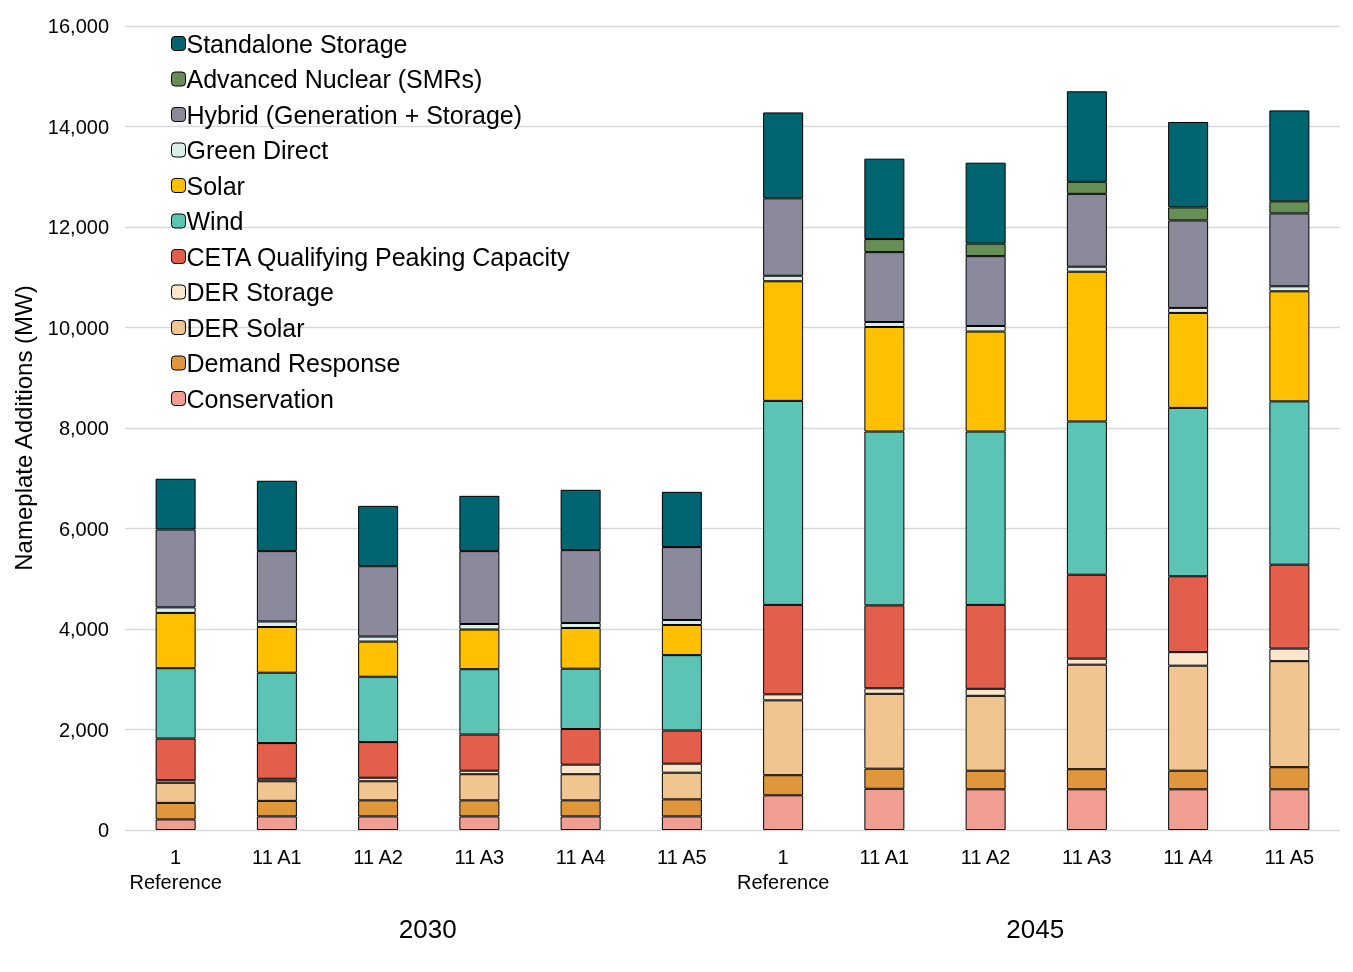 Image resolution: width=1353 pixels, height=972 pixels. I want to click on legend-label: Green Direct, so click(257, 150).